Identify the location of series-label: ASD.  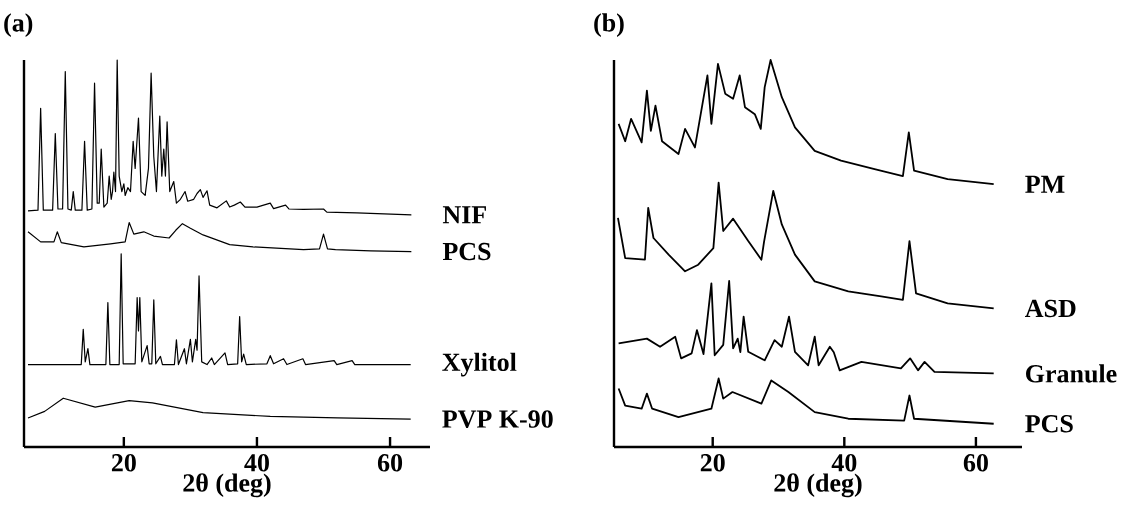
(1050, 308).